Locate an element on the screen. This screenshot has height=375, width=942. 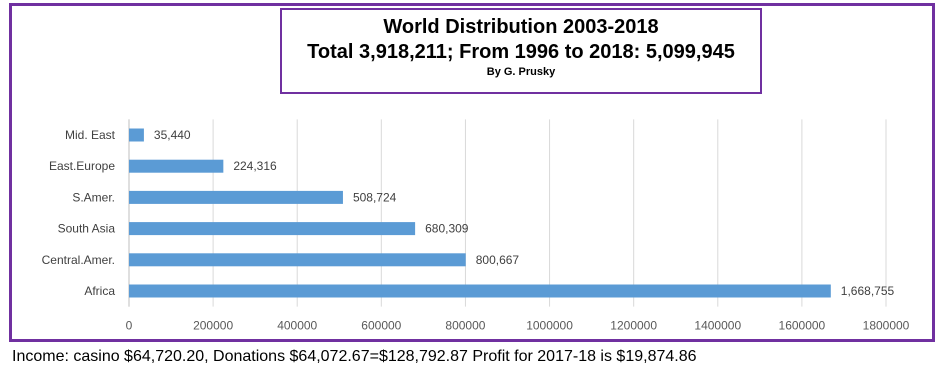
x-tick-label: 800000 is located at coordinates (465, 326).